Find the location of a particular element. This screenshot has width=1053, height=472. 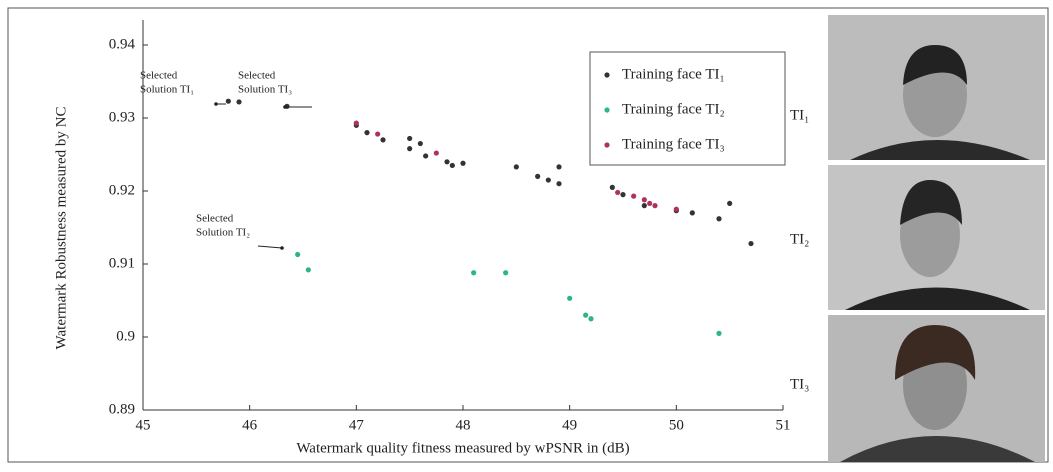

y-tick-label: 0.9 is located at coordinates (125, 336).